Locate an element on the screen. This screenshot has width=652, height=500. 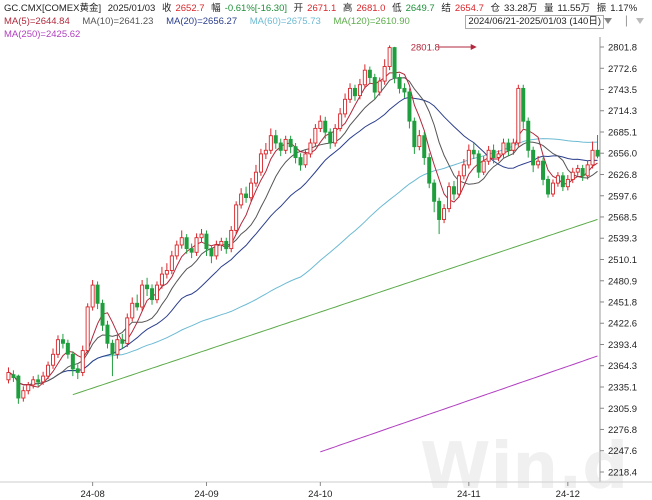
y-tick-label: 2714.3 is located at coordinates (622, 111).